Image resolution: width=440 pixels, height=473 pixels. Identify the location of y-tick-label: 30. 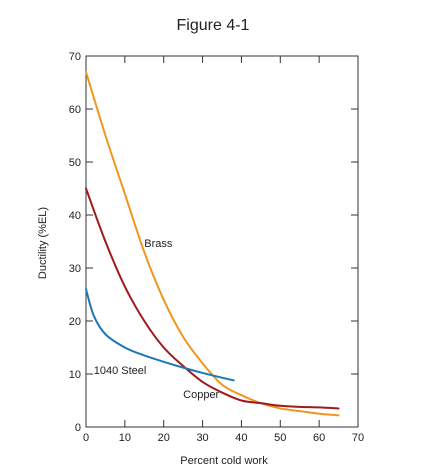
(75, 269).